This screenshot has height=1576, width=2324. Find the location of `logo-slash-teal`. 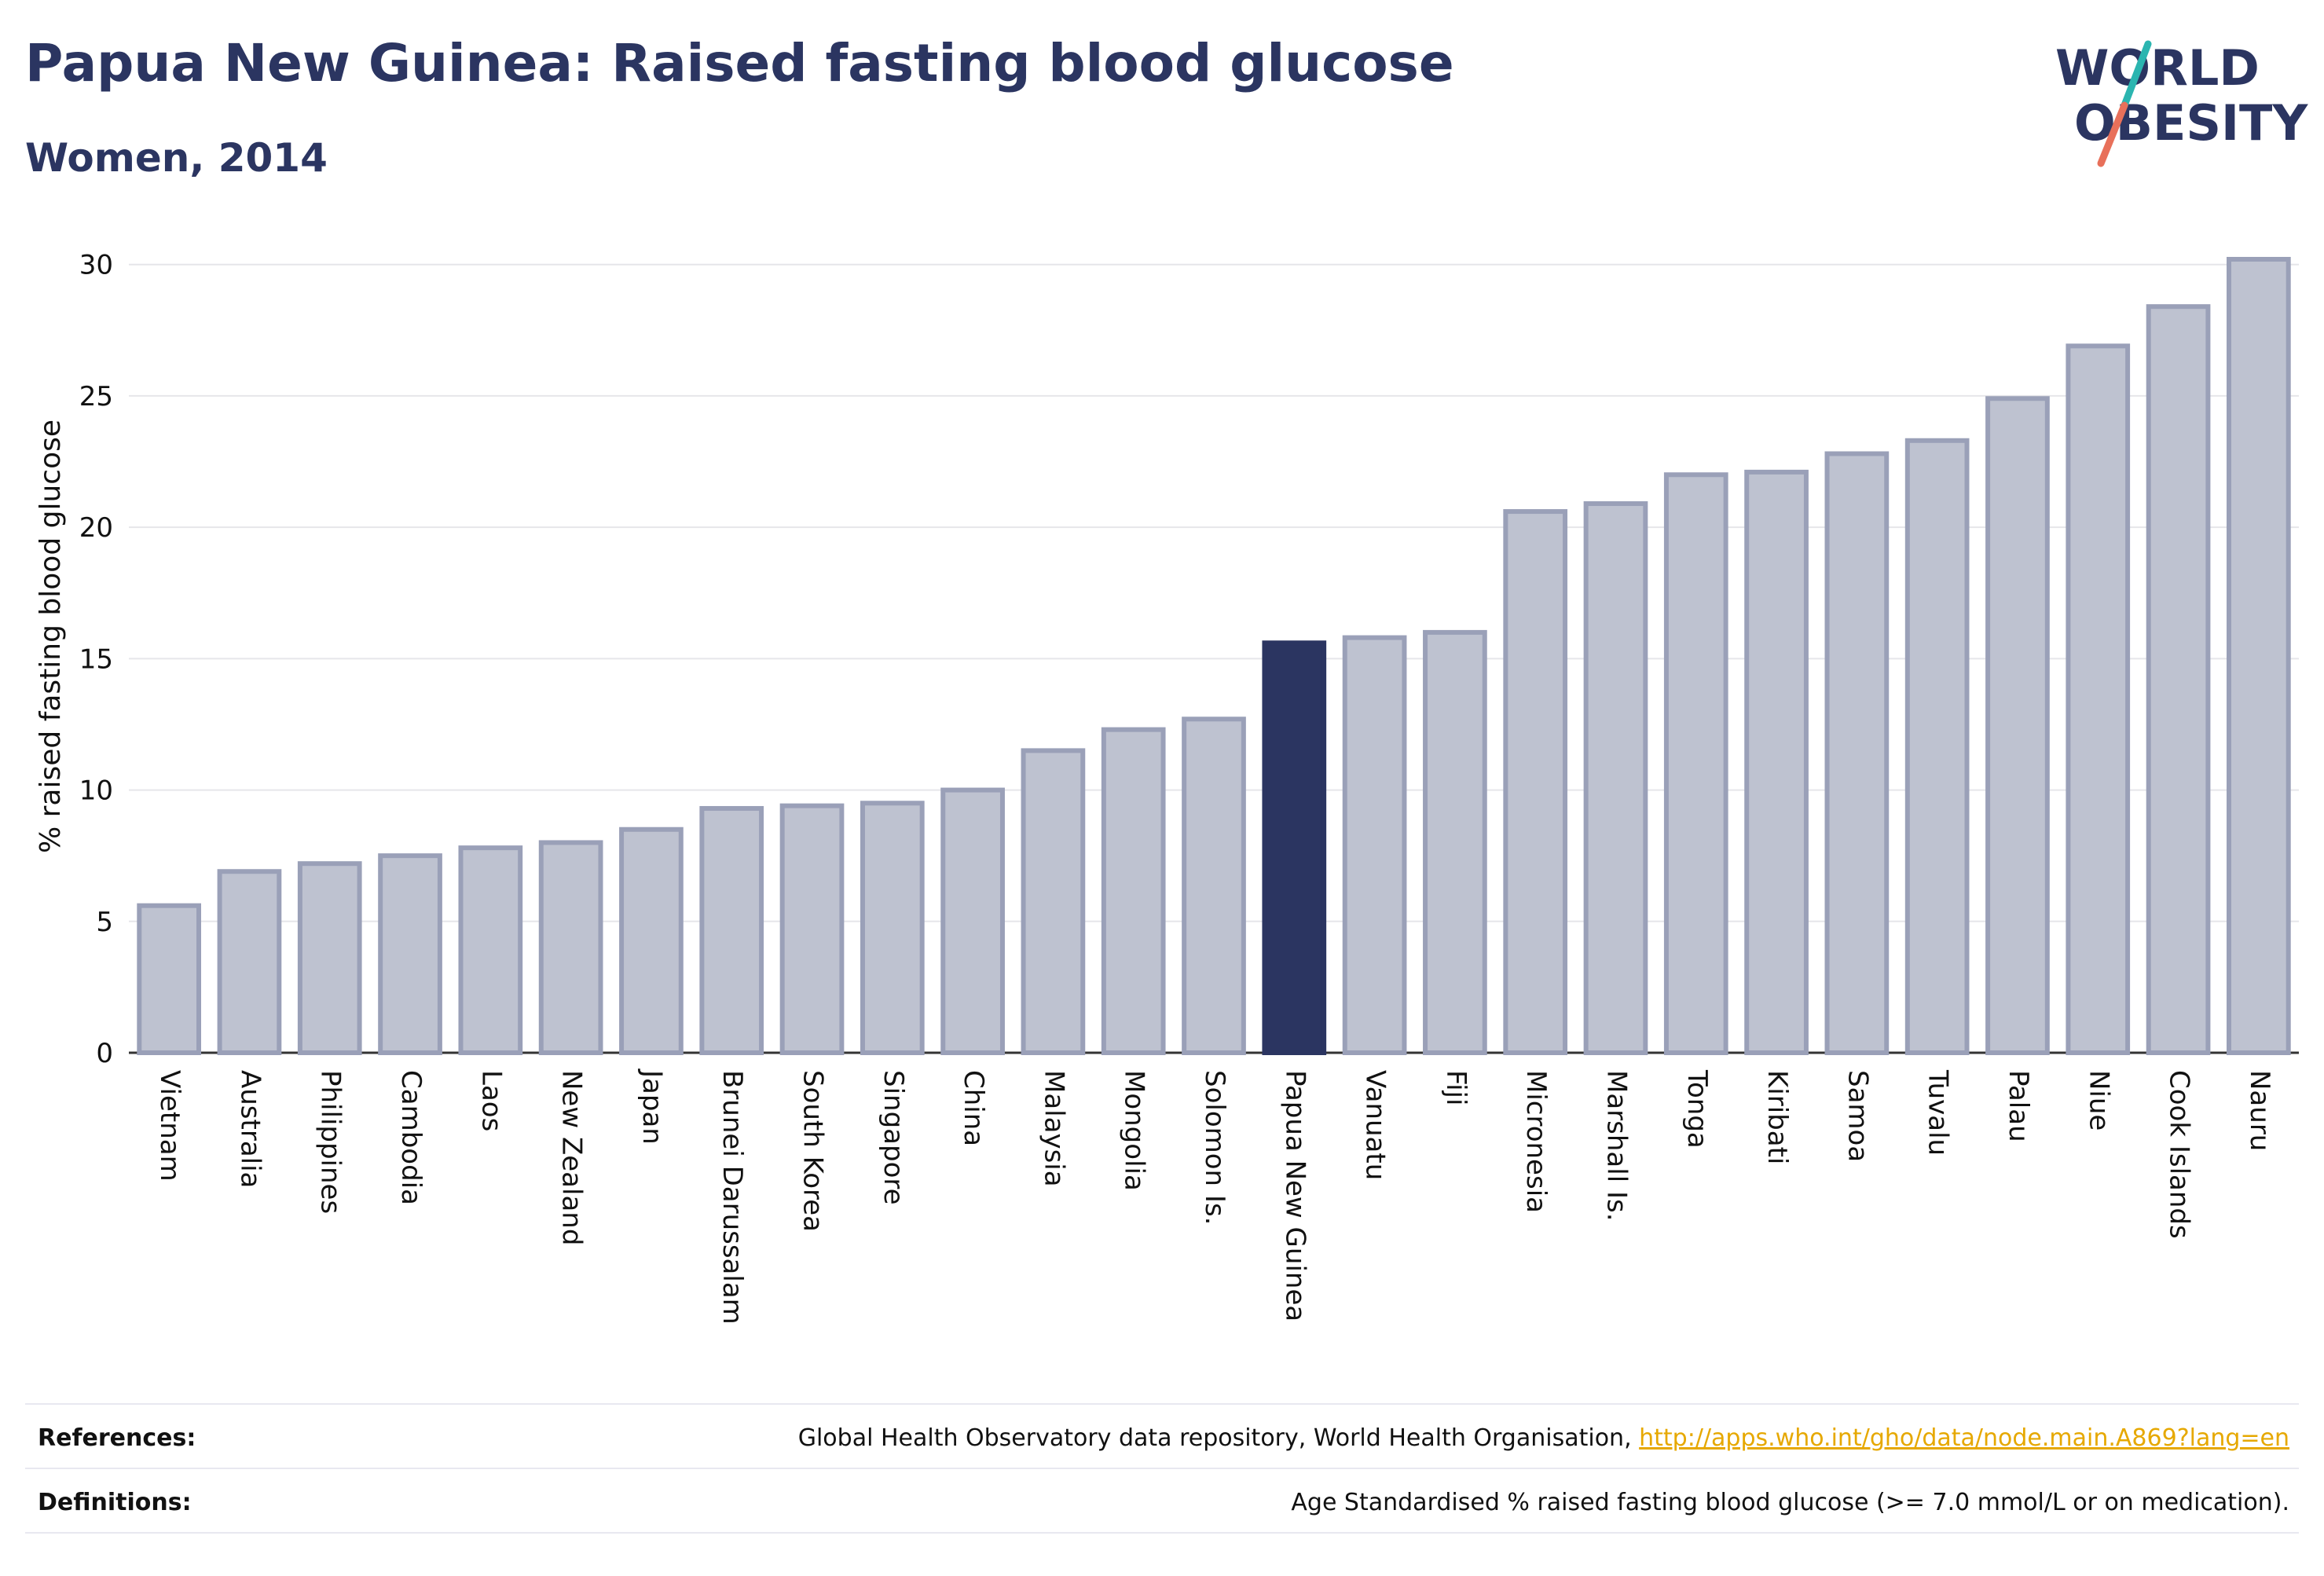

logo-slash-teal is located at coordinates (2136, 74).